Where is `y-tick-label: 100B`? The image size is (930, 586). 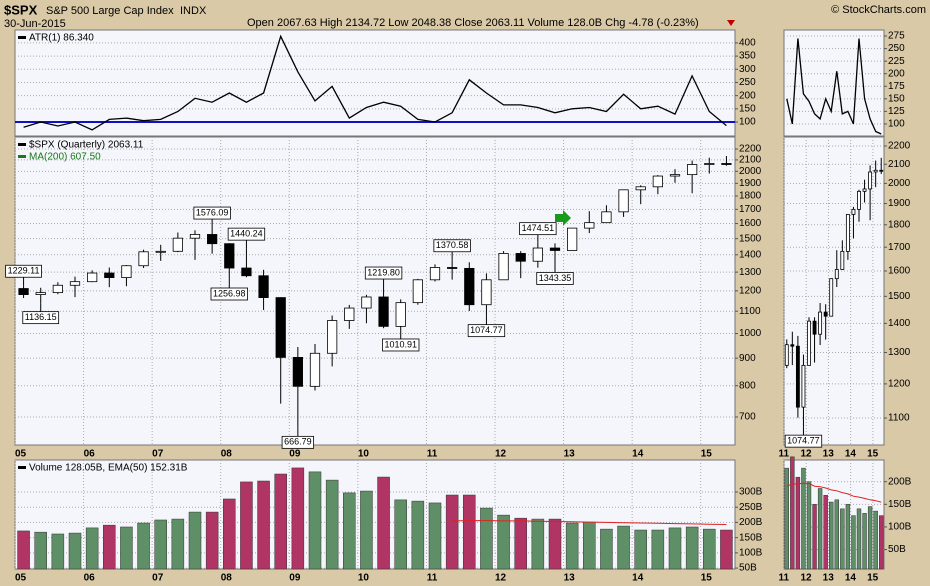 y-tick-label: 100B is located at coordinates (900, 527).